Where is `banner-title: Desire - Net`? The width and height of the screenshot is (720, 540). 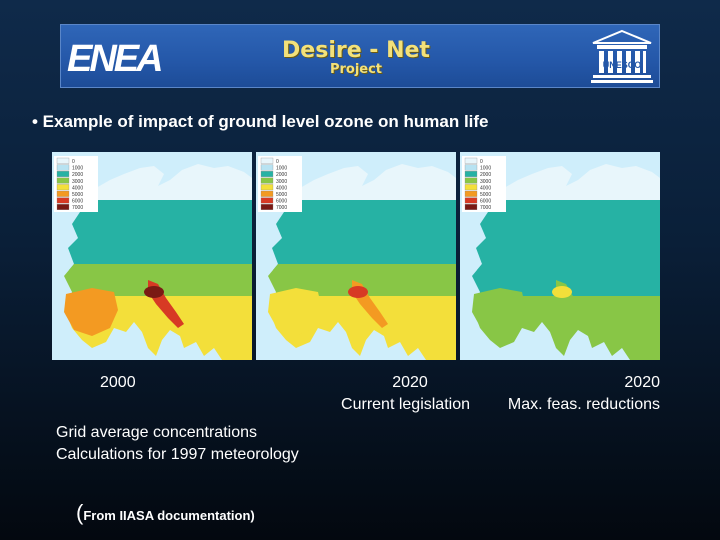 banner-title: Desire - Net is located at coordinates (356, 50).